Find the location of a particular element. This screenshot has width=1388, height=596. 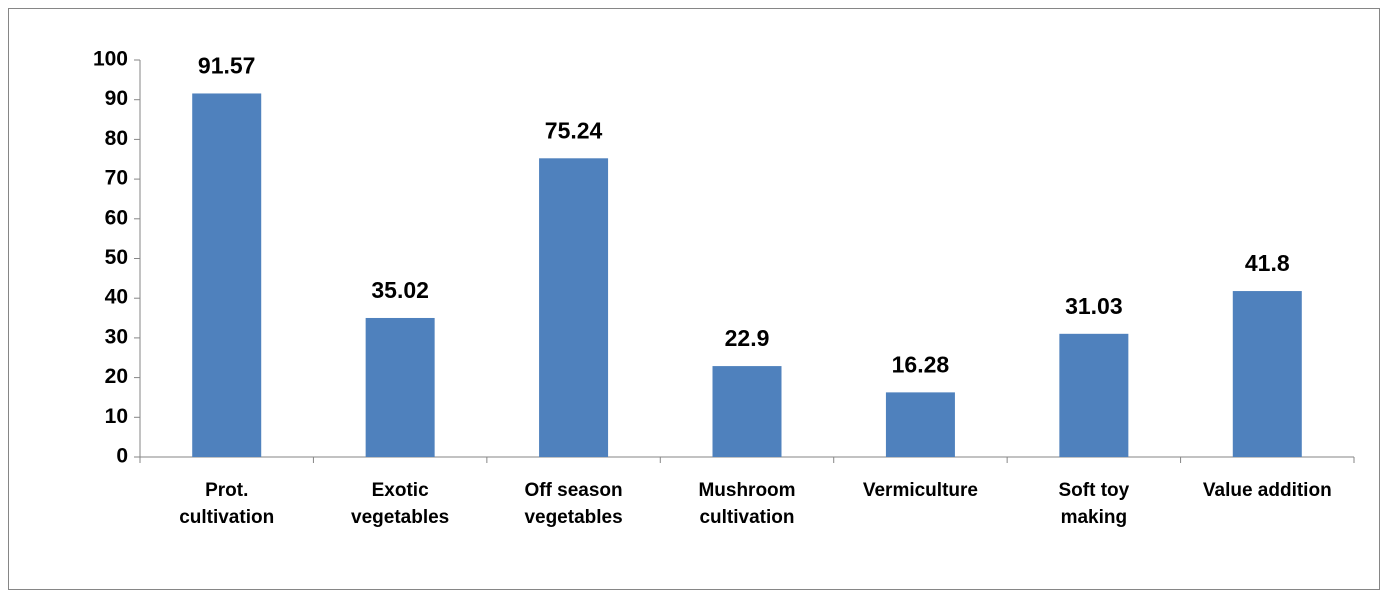

y-tick-label: 80 is located at coordinates (116, 138).